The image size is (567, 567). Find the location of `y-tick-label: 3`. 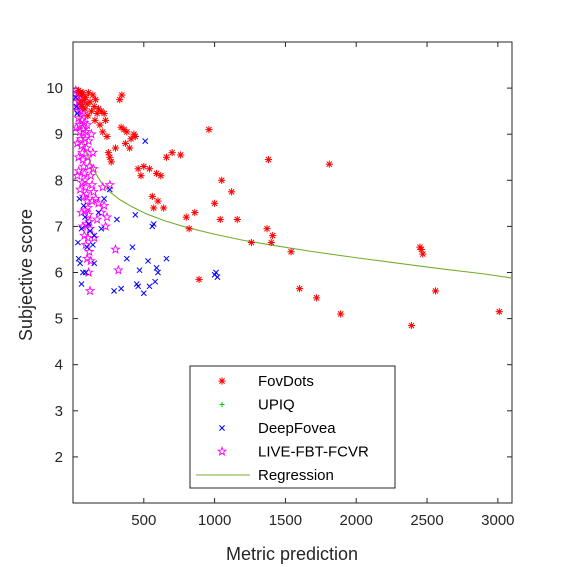

y-tick-label: 3 is located at coordinates (59, 411).